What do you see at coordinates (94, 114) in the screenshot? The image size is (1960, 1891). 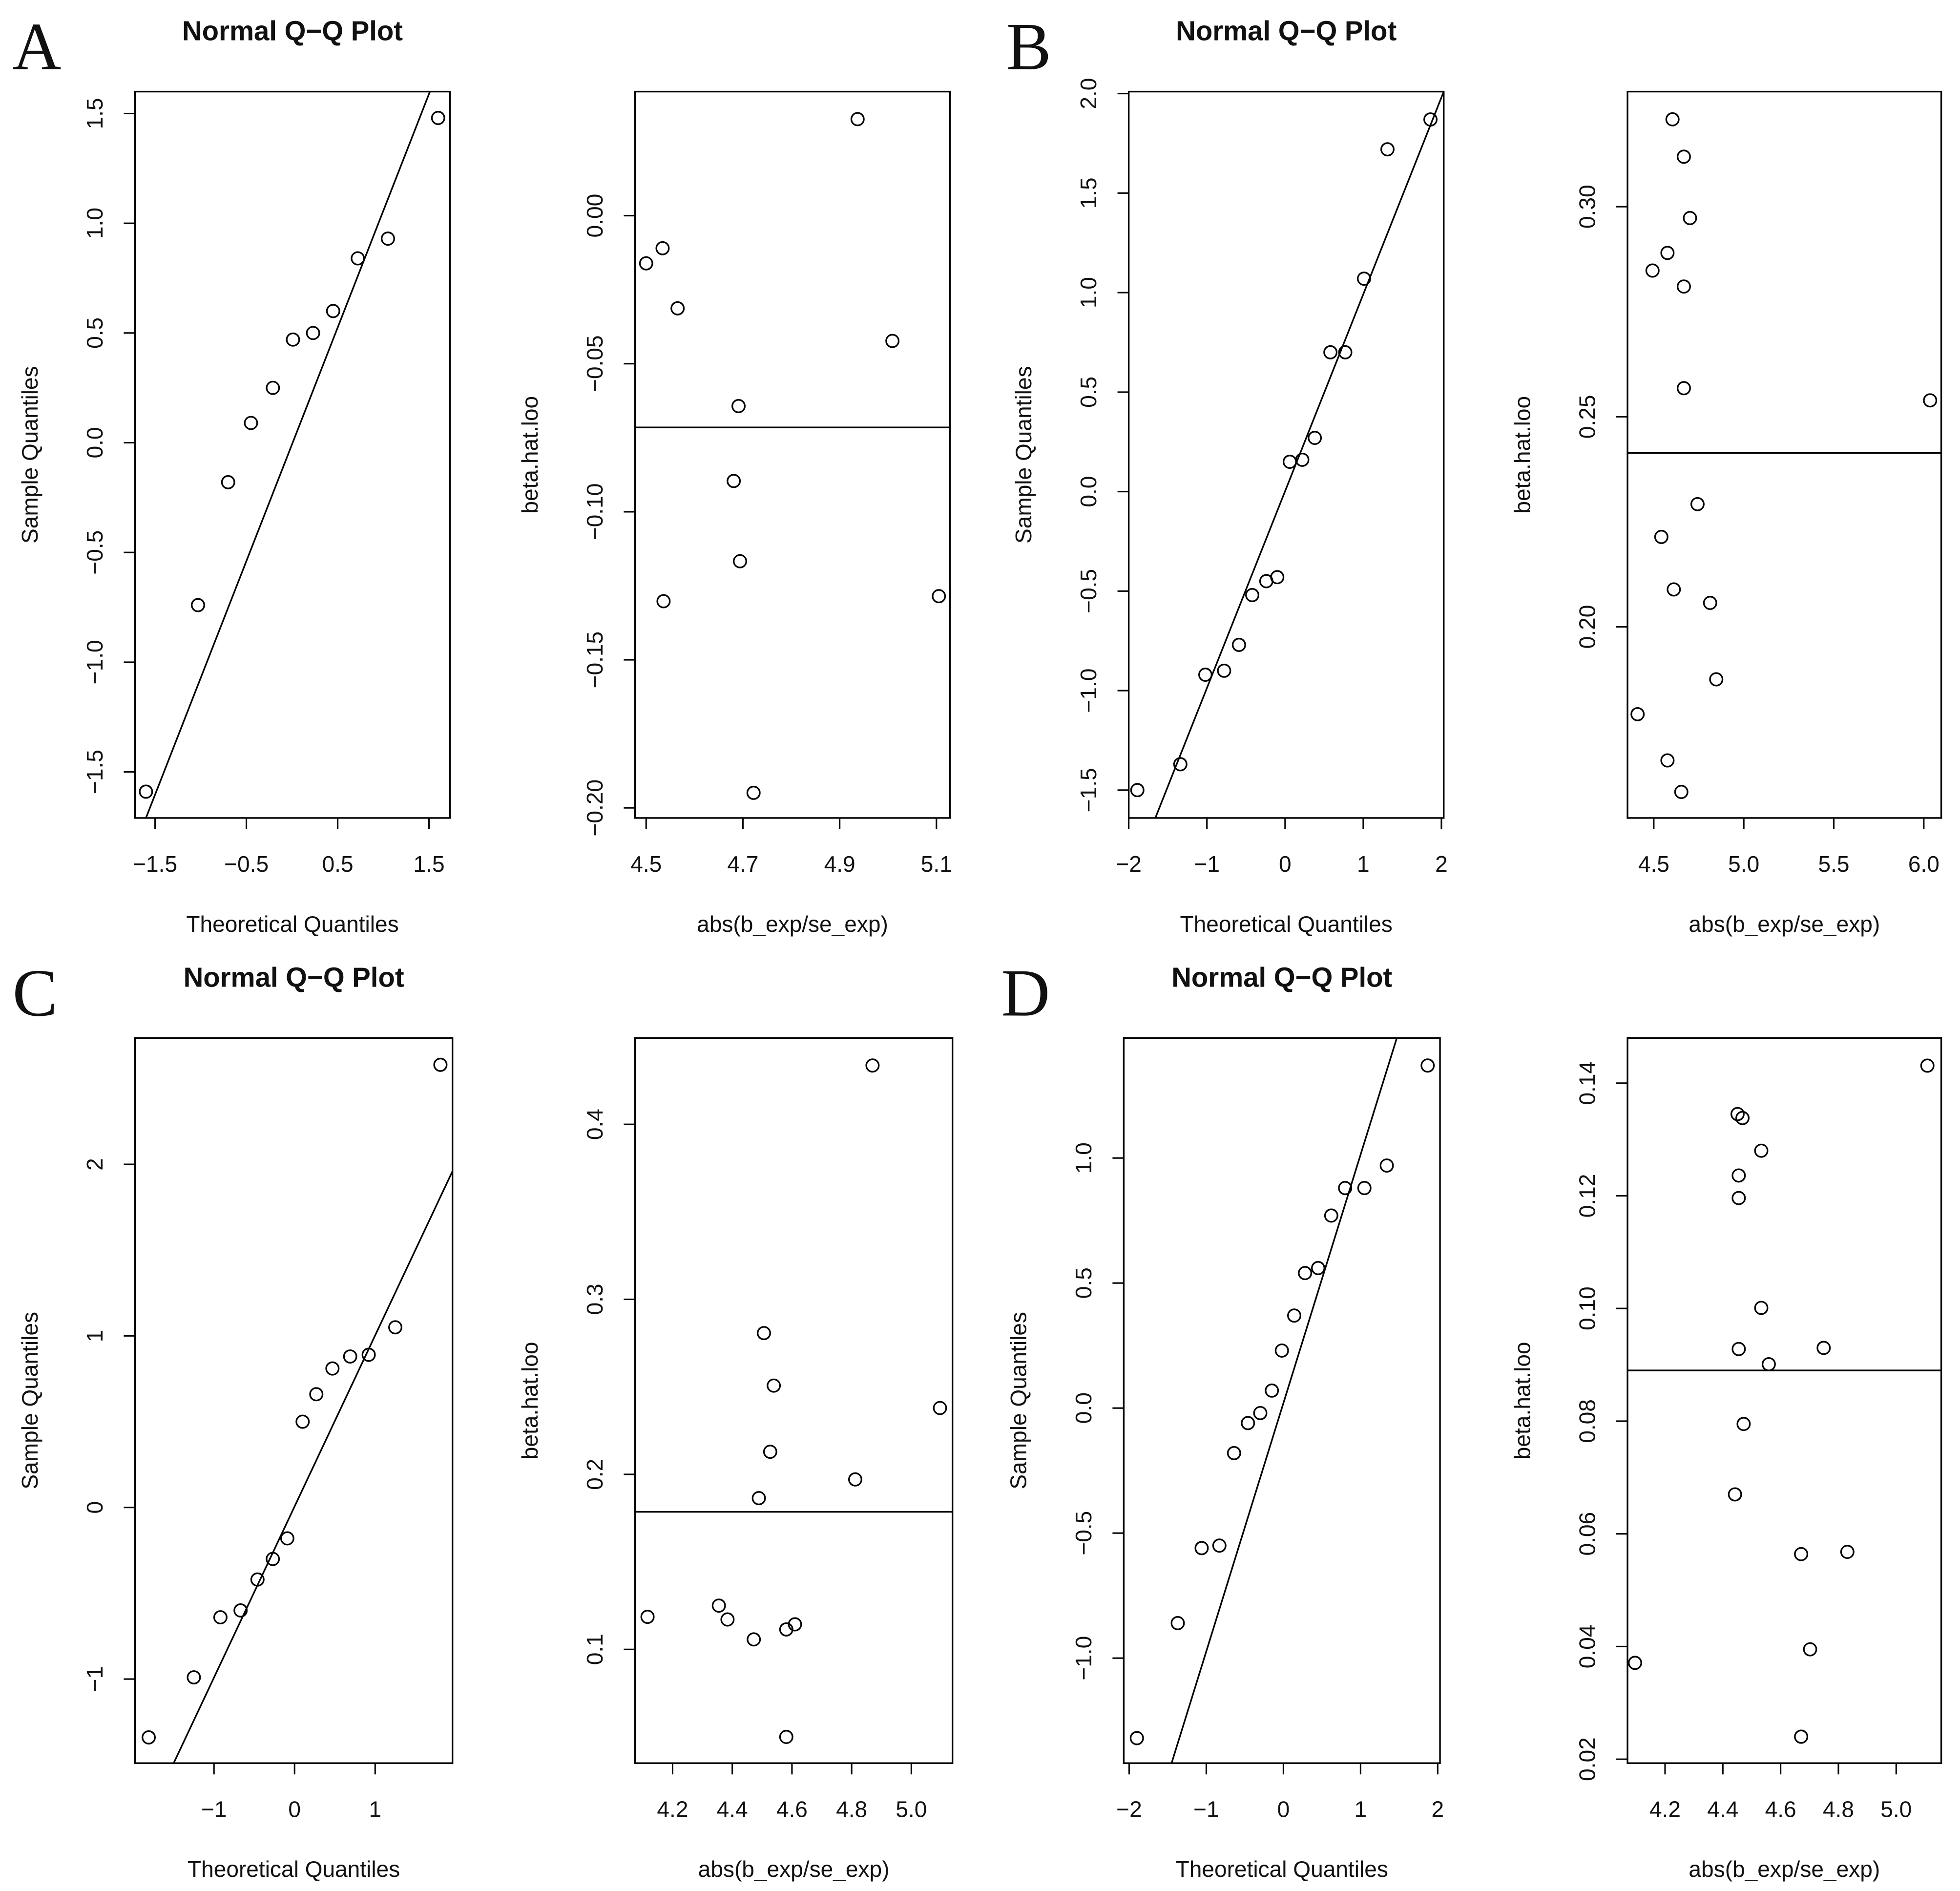 I see `y-tick-label: 1.5` at bounding box center [94, 114].